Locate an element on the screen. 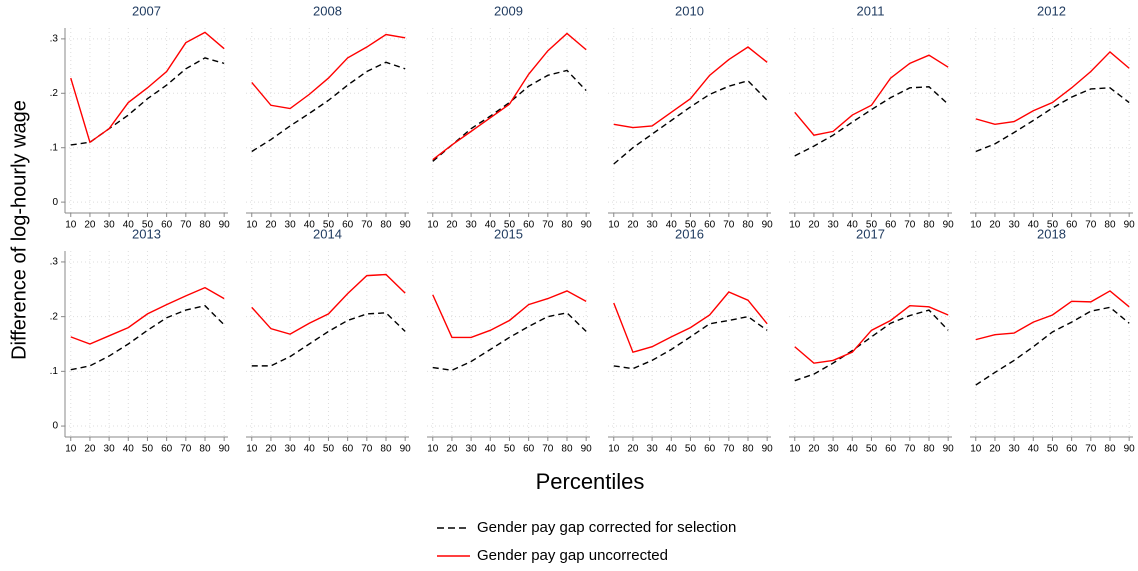 The width and height of the screenshot is (1138, 571). panel-title: 2013 is located at coordinates (146, 233).